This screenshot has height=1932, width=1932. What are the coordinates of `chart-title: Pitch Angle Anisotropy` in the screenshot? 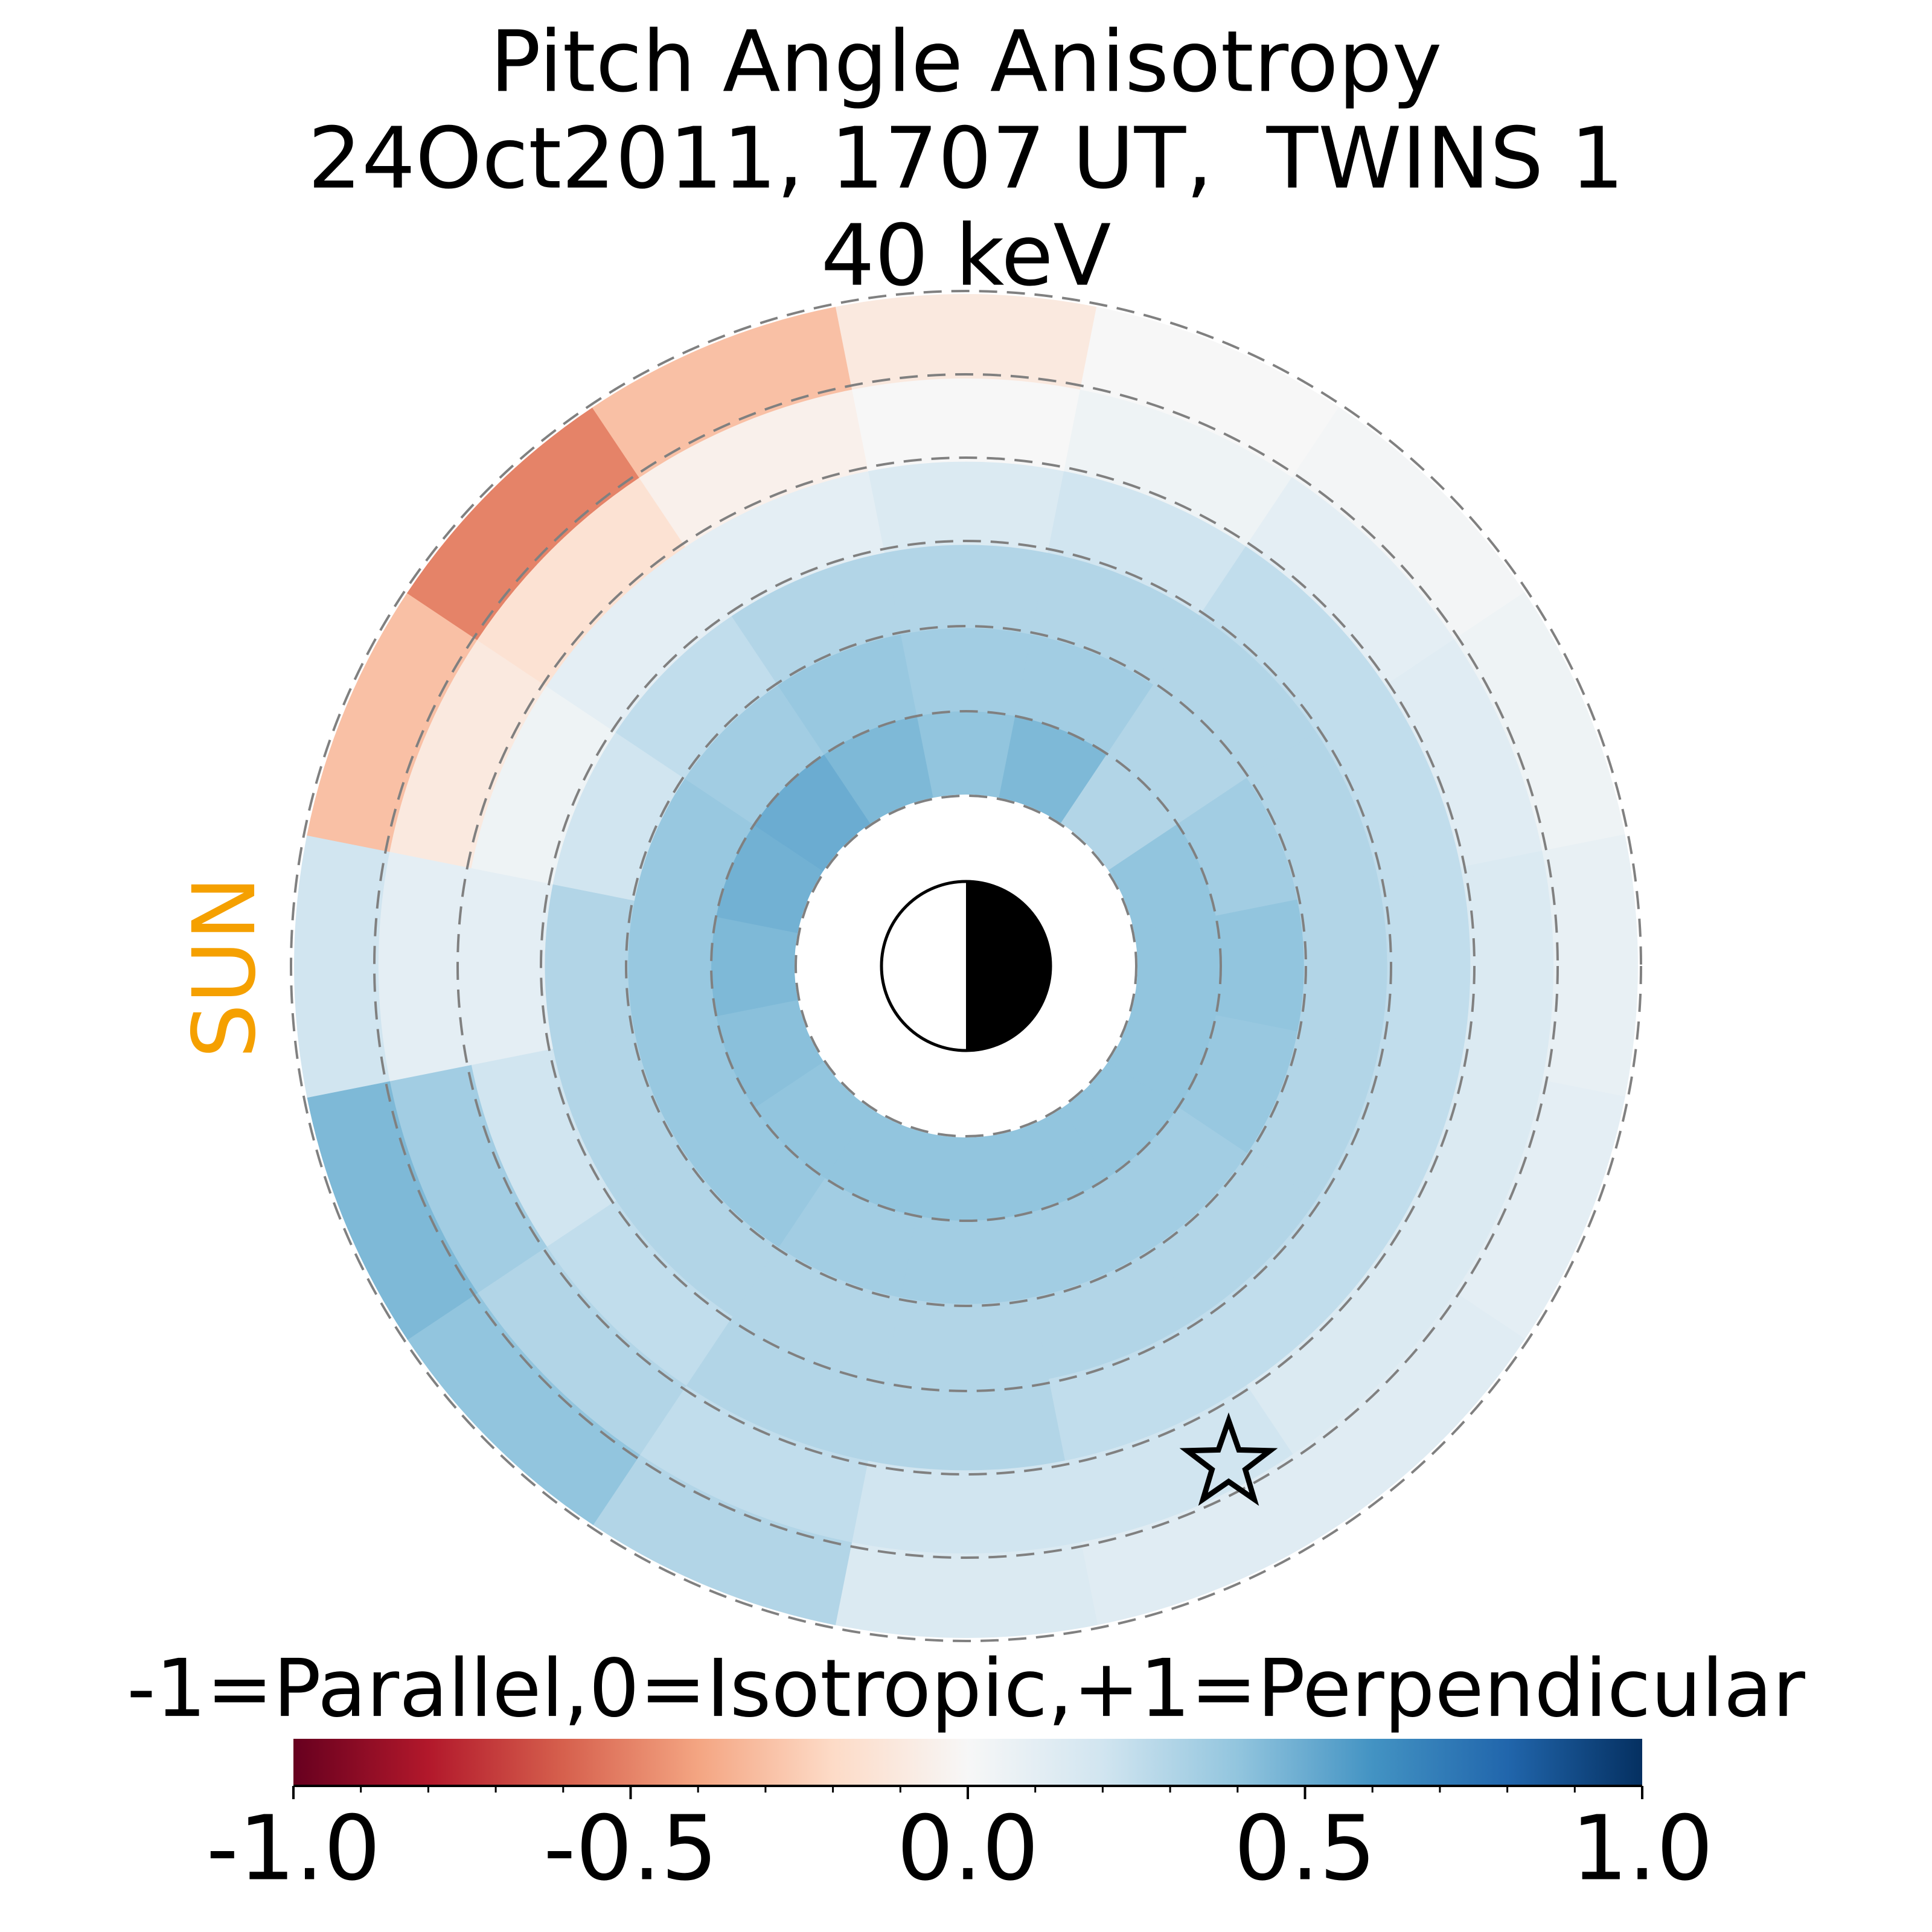 It's located at (966, 62).